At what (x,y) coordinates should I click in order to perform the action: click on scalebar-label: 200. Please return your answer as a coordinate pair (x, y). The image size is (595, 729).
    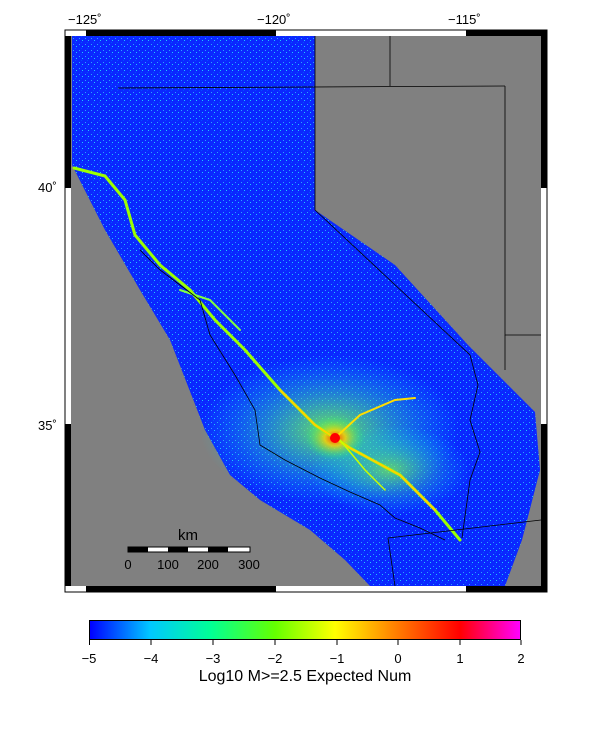
    Looking at the image, I should click on (208, 564).